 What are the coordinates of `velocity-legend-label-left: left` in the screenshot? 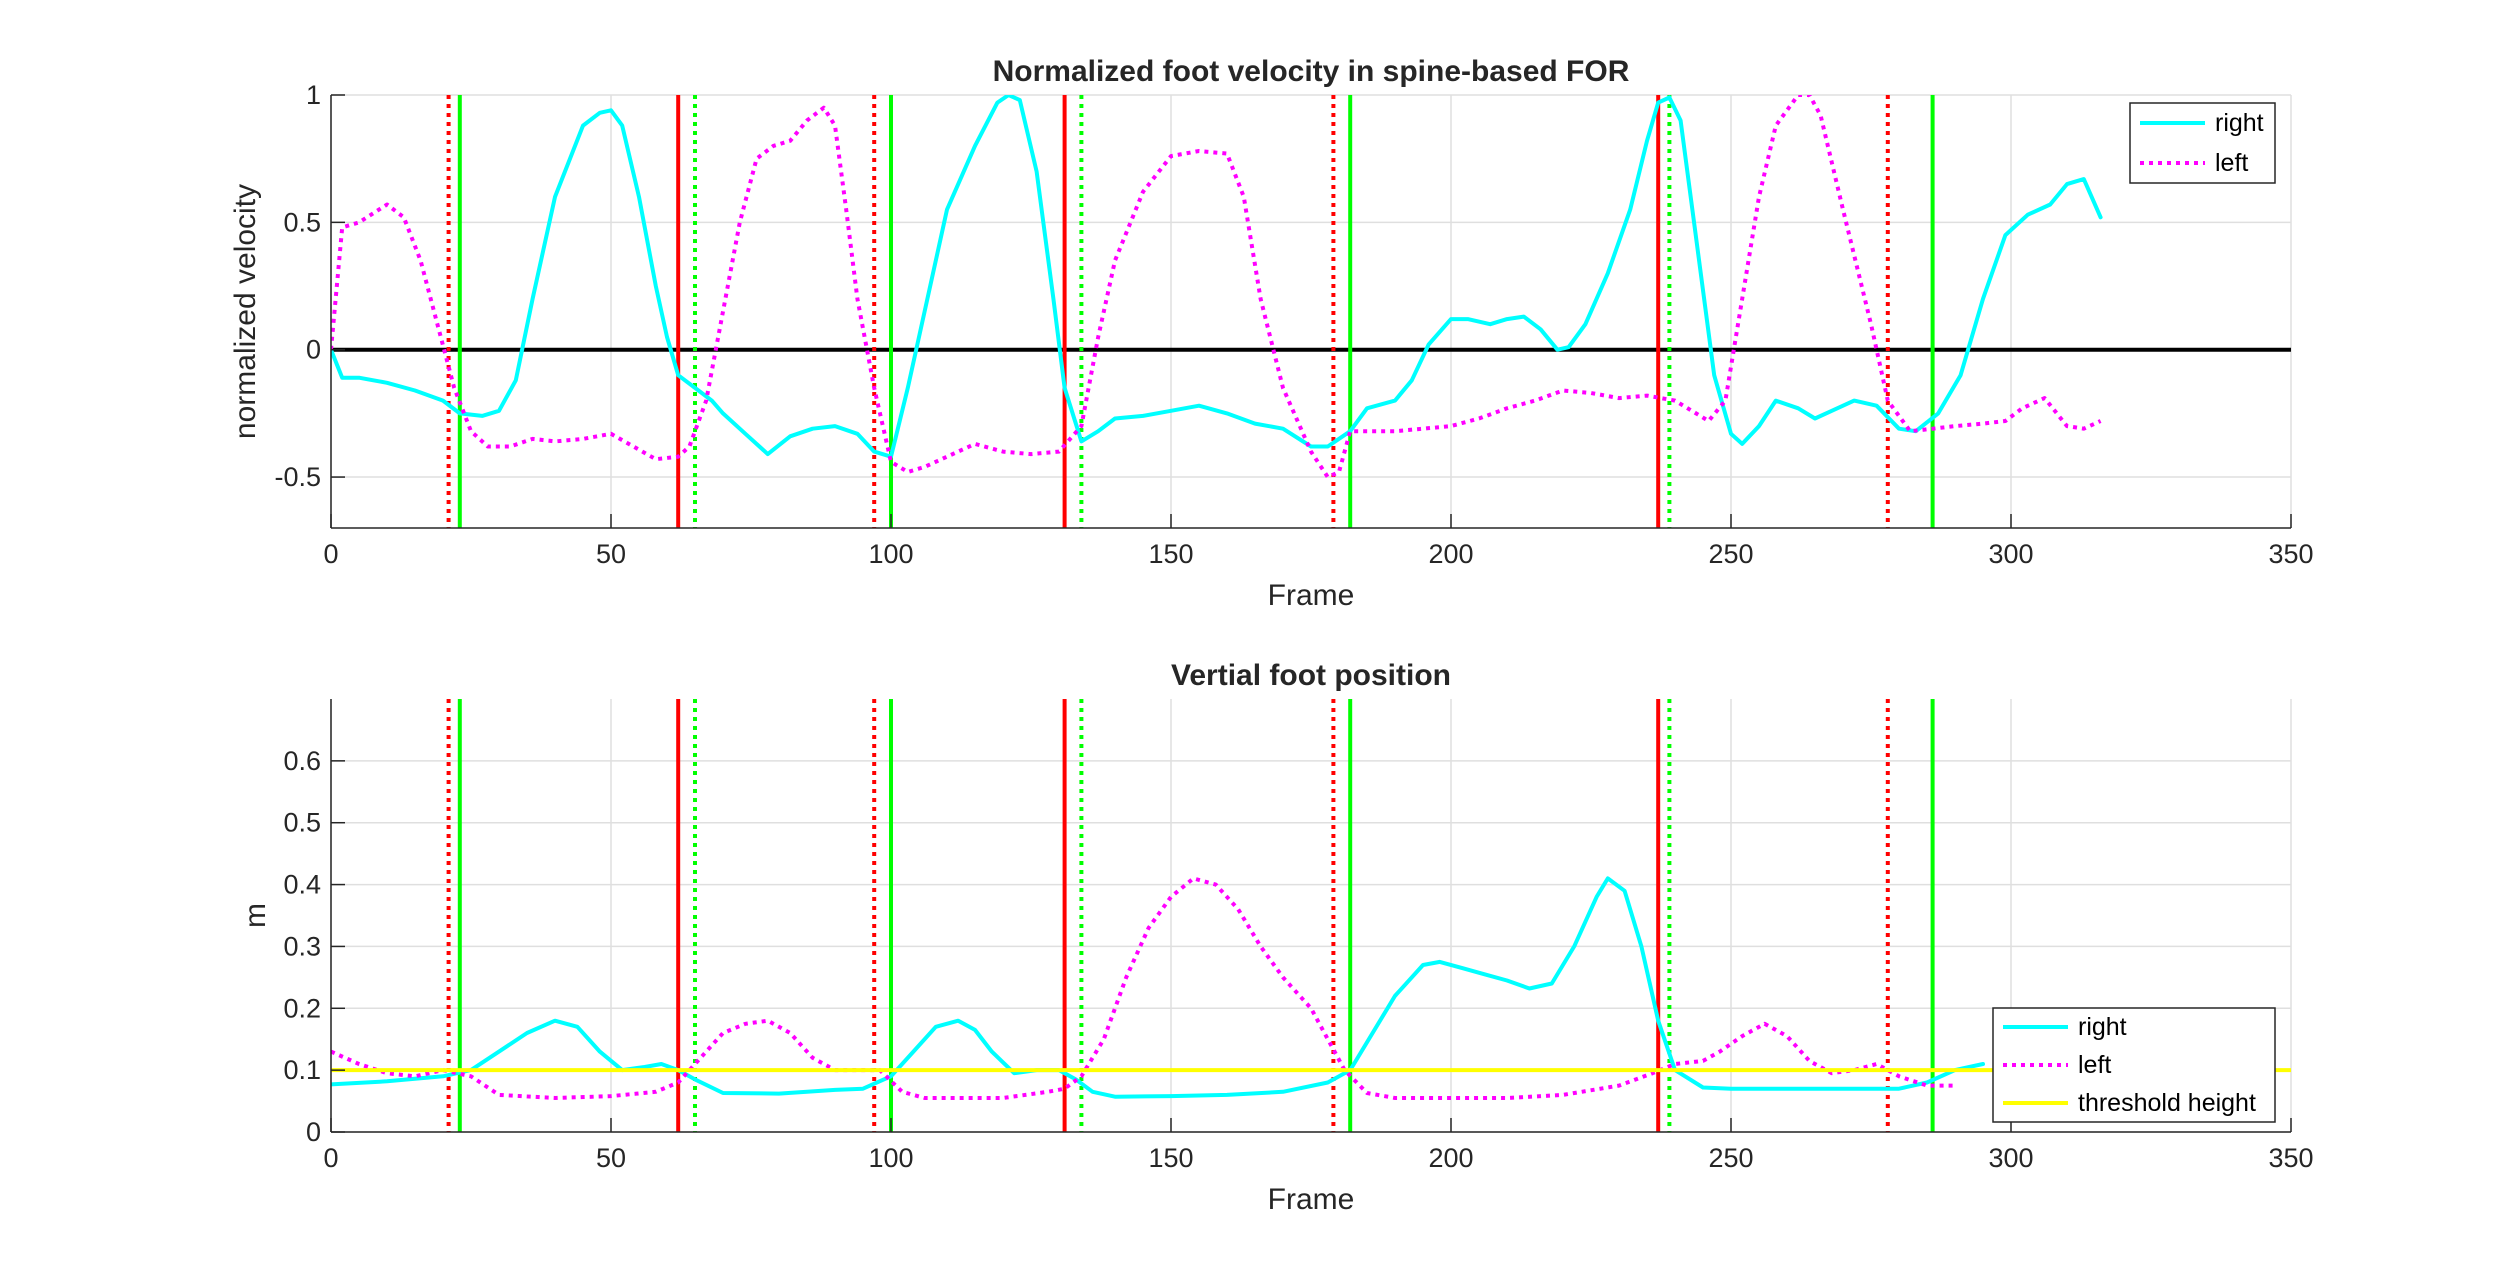 It's located at (2231, 163).